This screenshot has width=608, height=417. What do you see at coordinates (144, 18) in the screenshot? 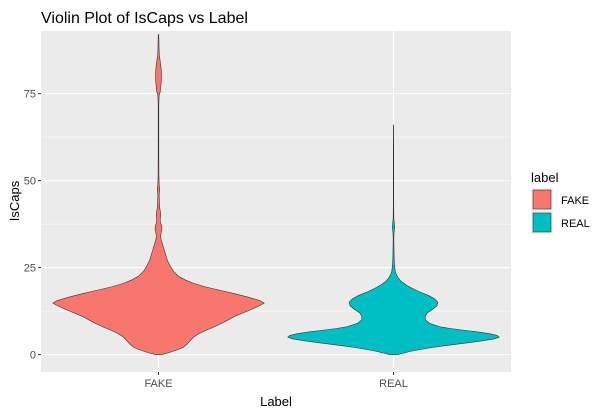
I see `chart-title: Violin Plot of IsCaps vs Label` at bounding box center [144, 18].